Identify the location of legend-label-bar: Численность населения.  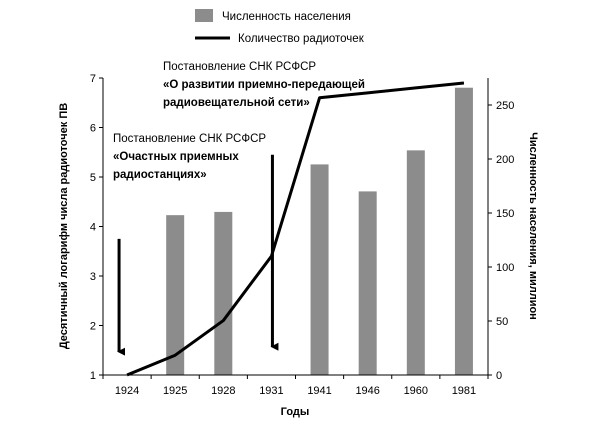
(286, 17).